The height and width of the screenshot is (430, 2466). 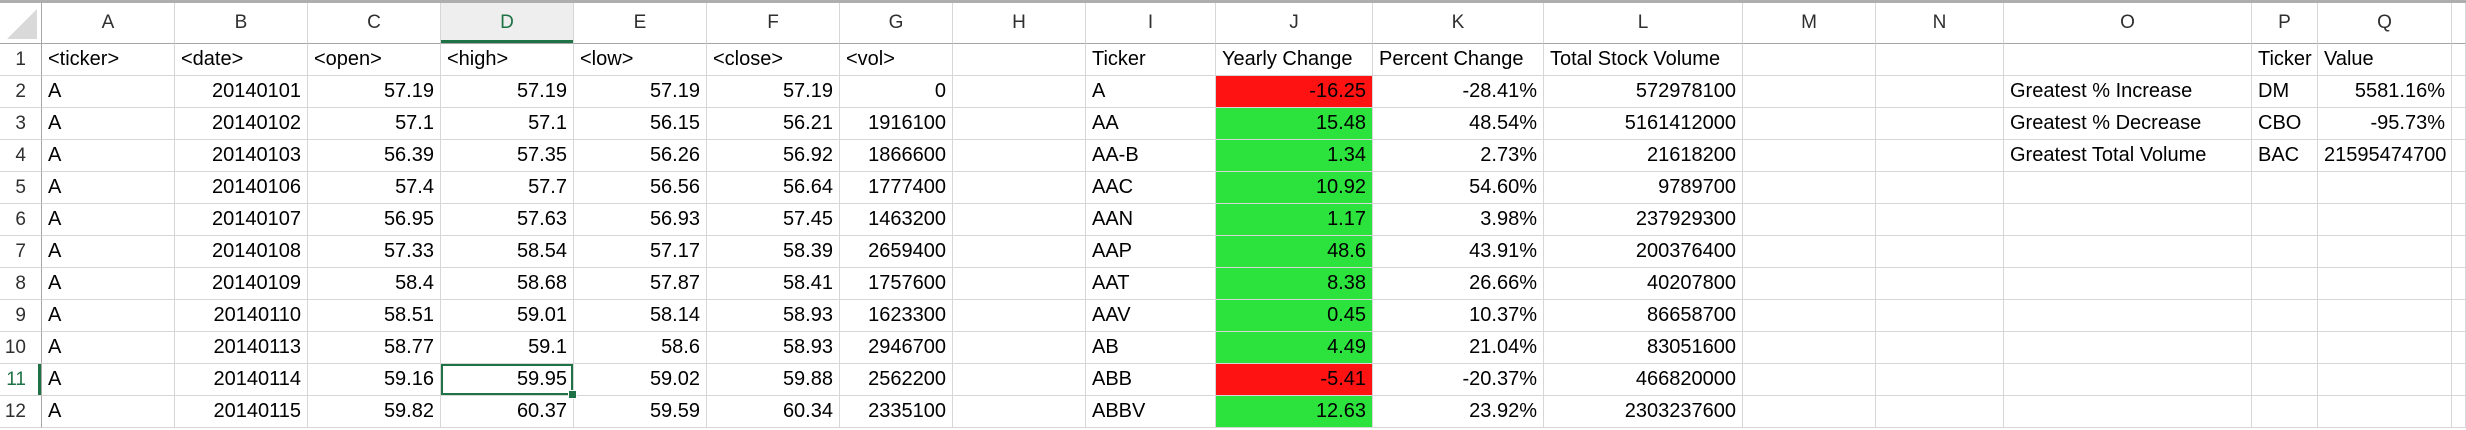 What do you see at coordinates (773, 23) in the screenshot?
I see `column-header-F: F` at bounding box center [773, 23].